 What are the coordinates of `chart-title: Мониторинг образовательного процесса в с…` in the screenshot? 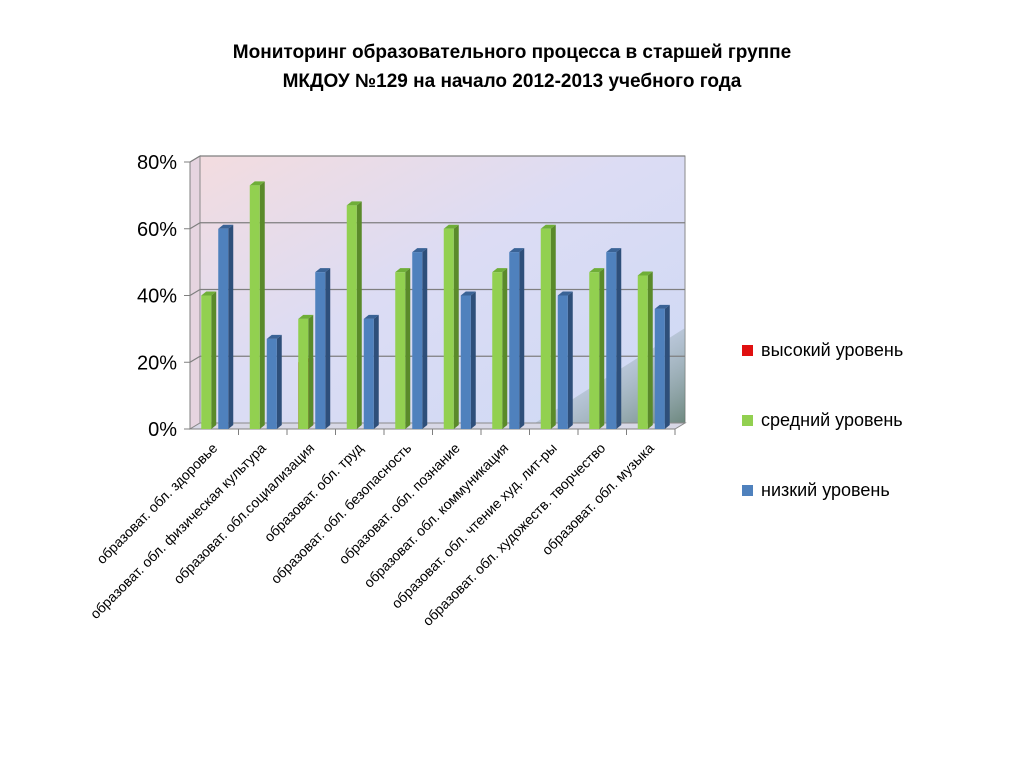 It's located at (512, 67).